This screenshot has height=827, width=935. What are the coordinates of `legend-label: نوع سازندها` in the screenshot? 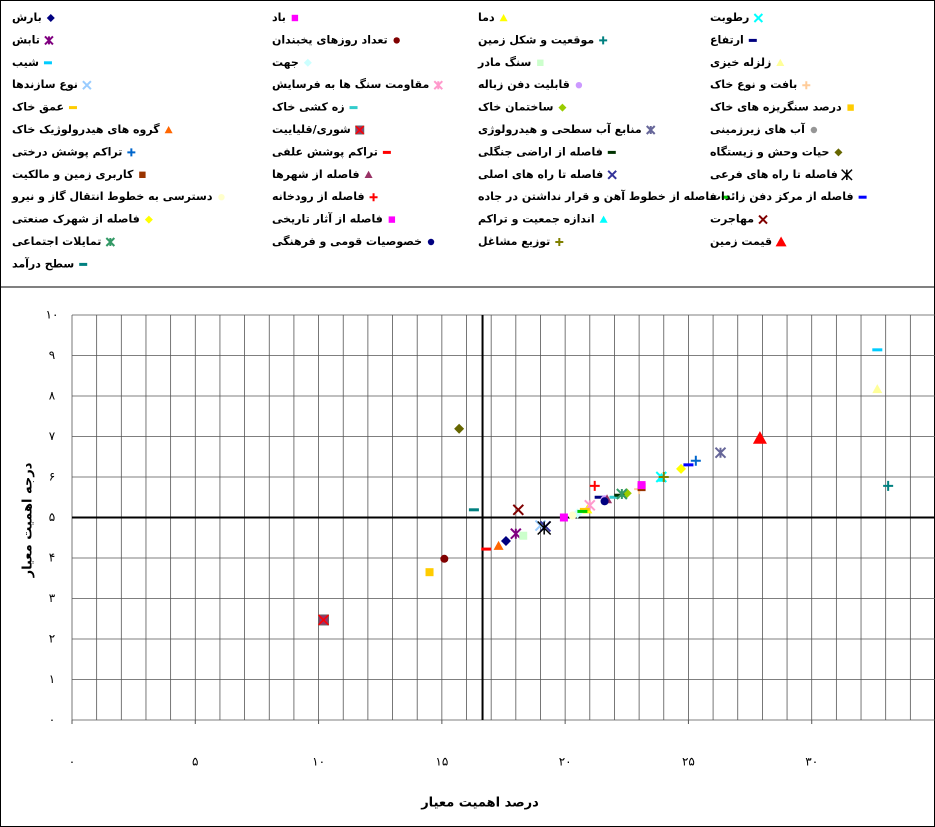 It's located at (45, 84).